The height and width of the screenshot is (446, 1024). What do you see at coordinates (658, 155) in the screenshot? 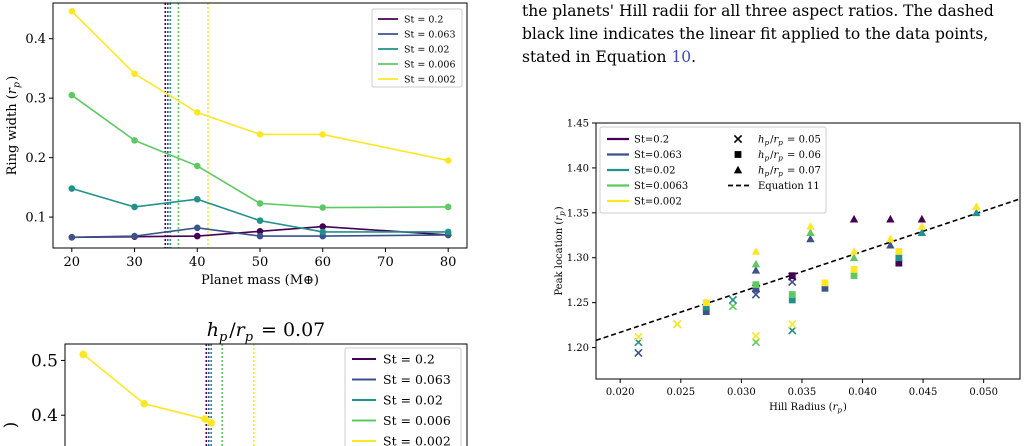
I see `legend-label: St=0.063` at bounding box center [658, 155].